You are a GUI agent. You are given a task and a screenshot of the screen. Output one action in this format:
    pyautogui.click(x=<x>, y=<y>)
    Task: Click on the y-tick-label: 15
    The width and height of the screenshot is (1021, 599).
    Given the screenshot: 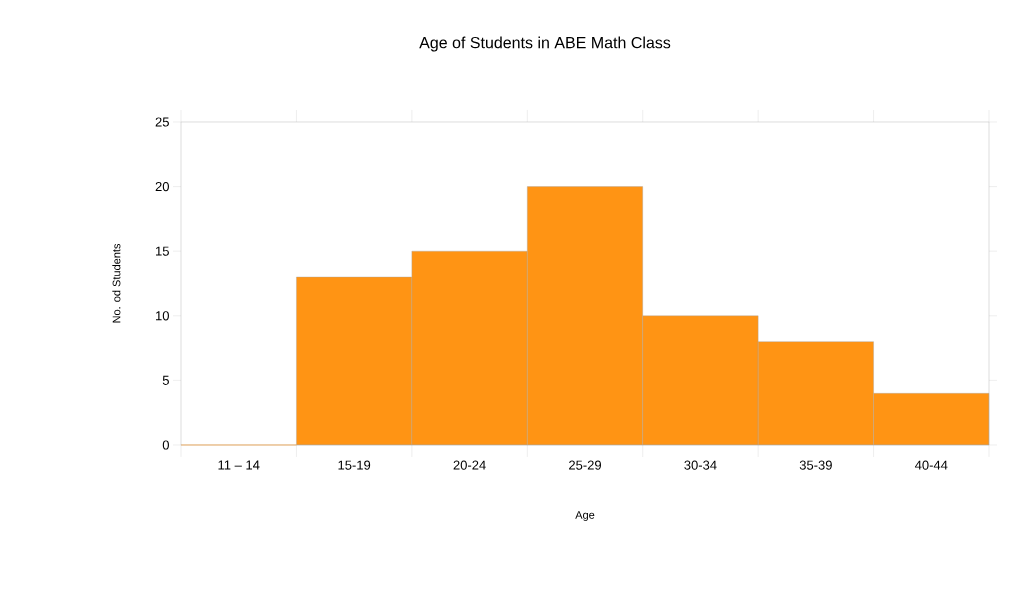 What is the action you would take?
    pyautogui.click(x=162, y=251)
    